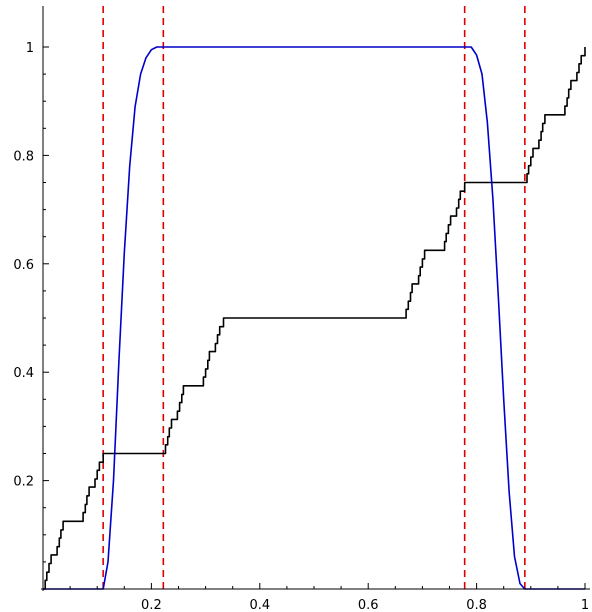  What do you see at coordinates (151, 605) in the screenshot?
I see `x-tick-label: 0.2` at bounding box center [151, 605].